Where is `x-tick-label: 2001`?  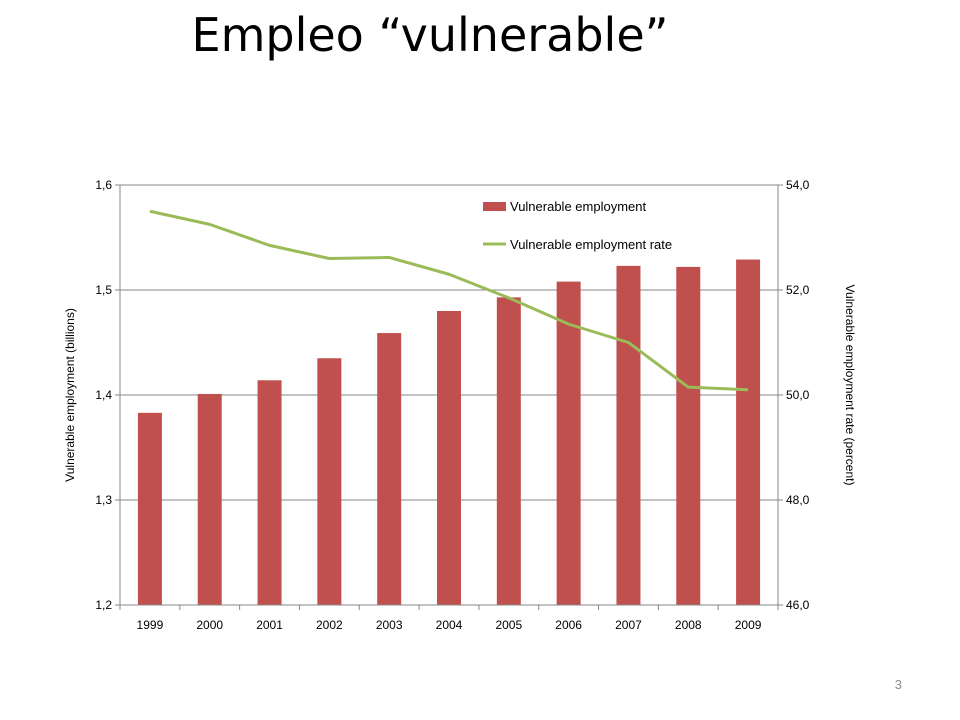 x-tick-label: 2001 is located at coordinates (269, 625).